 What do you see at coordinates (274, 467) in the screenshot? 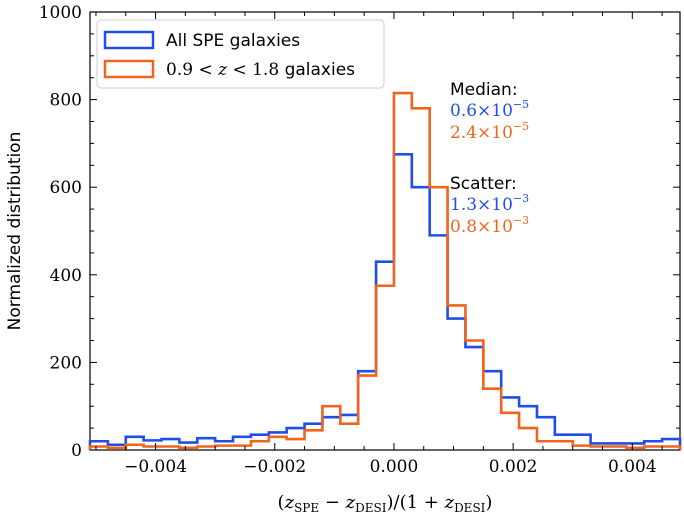
I see `x-tick-label: −0.002` at bounding box center [274, 467].